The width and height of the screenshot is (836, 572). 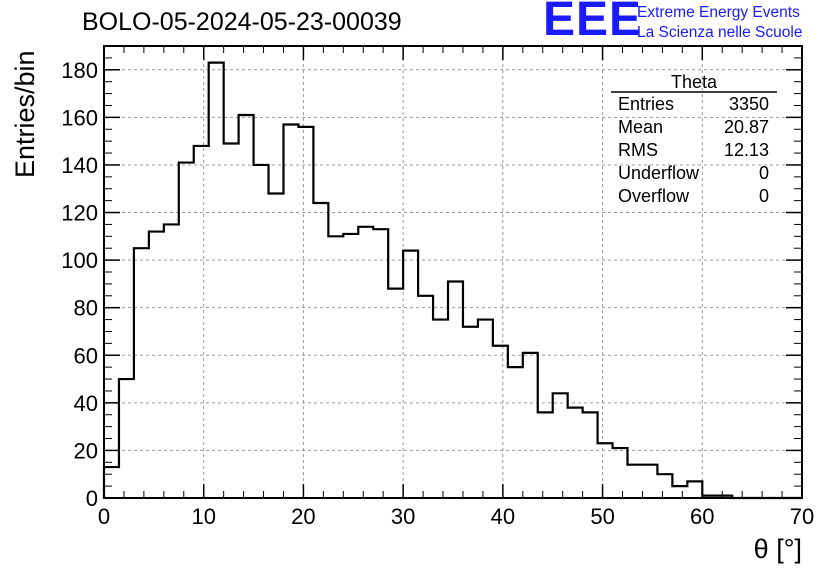 What do you see at coordinates (702, 516) in the screenshot?
I see `x-tick-label: 60` at bounding box center [702, 516].